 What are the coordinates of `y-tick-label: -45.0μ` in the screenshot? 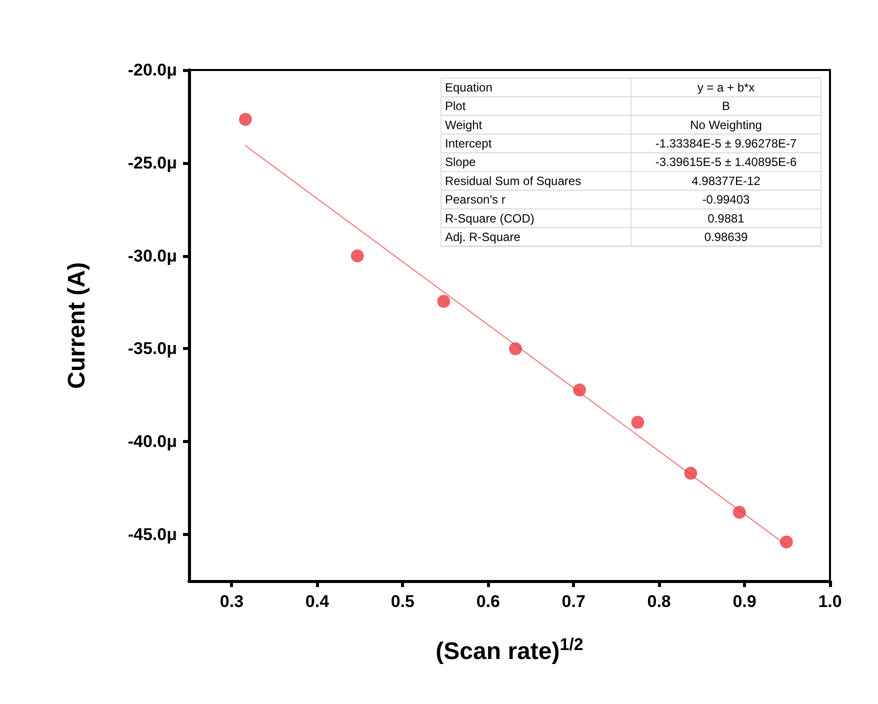 It's located at (152, 534).